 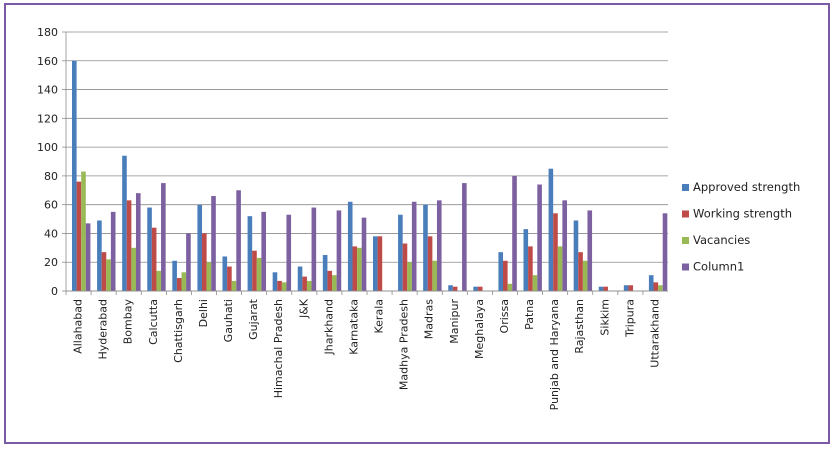 What do you see at coordinates (721, 240) in the screenshot?
I see `legend-label: Vacancies` at bounding box center [721, 240].